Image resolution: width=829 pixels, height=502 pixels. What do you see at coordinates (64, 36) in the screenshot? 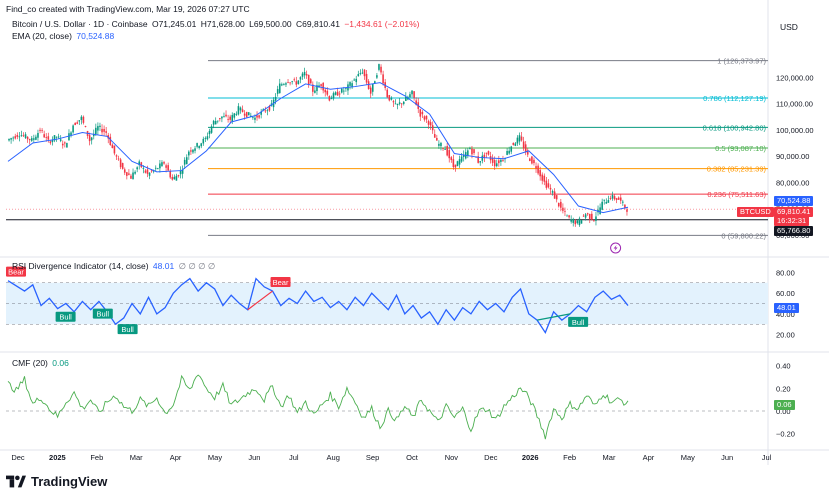
I see `ema-legend: EMA (20, close) 70,524.88` at bounding box center [64, 36].